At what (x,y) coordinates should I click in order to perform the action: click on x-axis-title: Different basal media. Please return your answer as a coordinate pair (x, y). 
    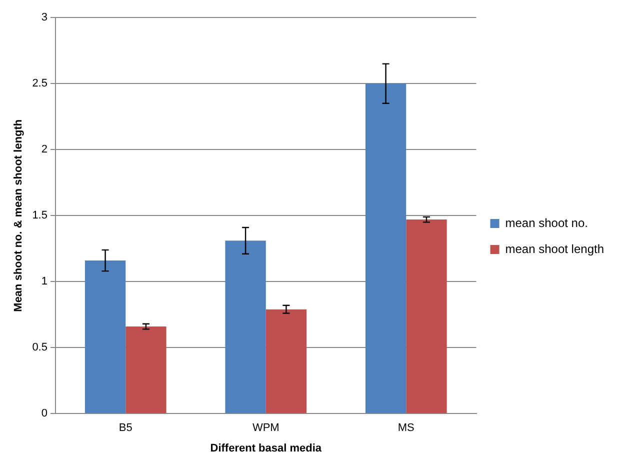
    Looking at the image, I should click on (266, 448).